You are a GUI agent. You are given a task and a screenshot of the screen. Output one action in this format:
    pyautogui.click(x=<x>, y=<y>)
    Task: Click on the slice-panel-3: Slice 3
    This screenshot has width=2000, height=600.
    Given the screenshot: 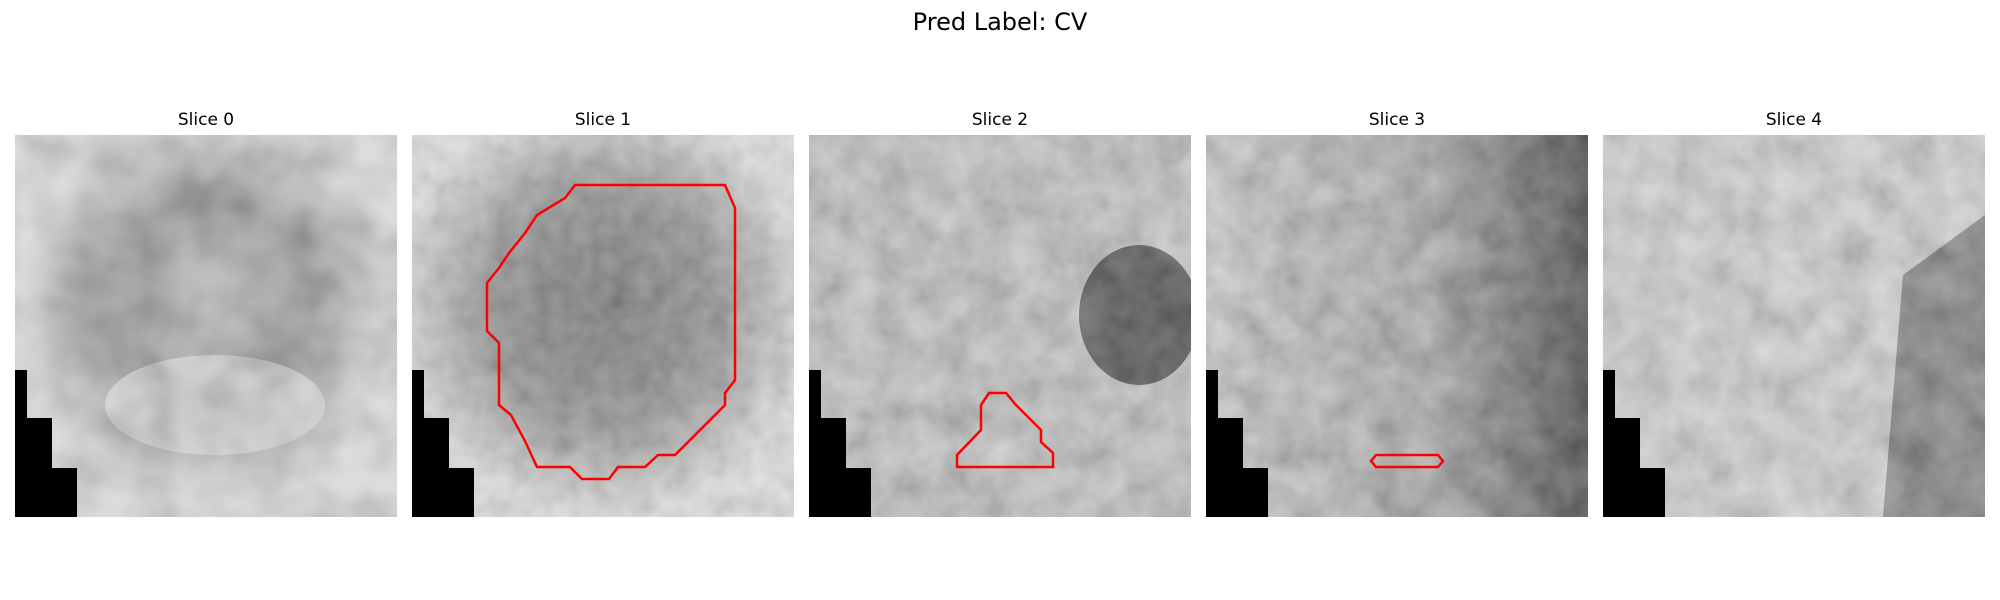 What is the action you would take?
    pyautogui.click(x=1397, y=313)
    